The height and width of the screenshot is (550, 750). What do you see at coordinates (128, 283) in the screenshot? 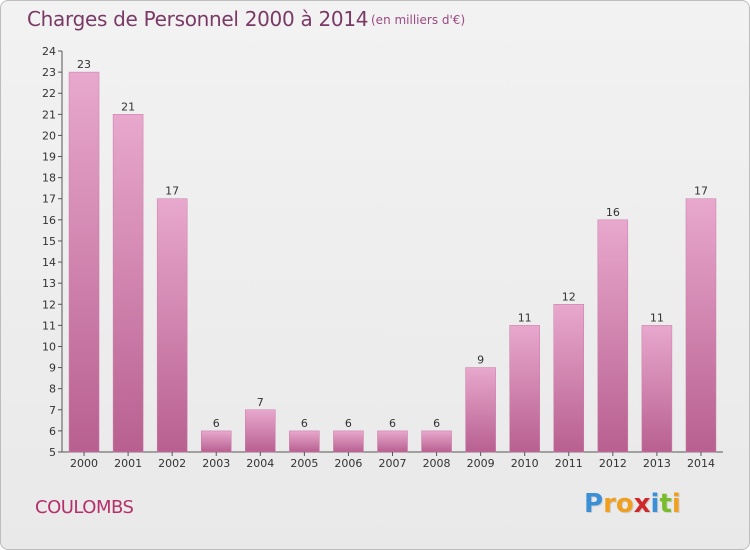
I see `bar-2001` at bounding box center [128, 283].